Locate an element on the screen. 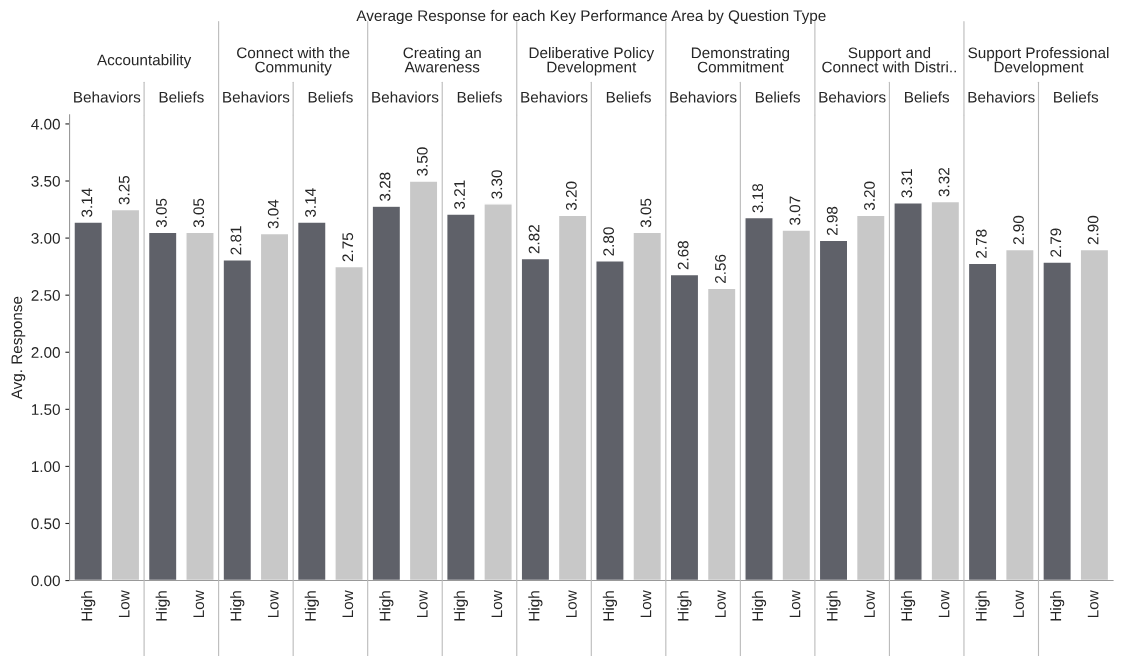  data-label: 3.31 is located at coordinates (907, 183).